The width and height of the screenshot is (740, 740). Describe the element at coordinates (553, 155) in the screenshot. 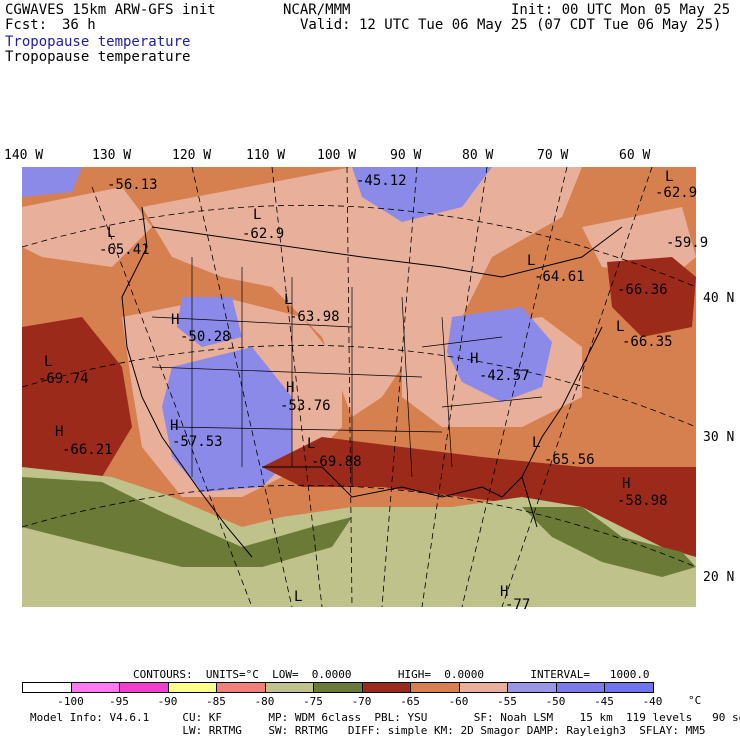

I see `lon-label: 70 W` at that location.